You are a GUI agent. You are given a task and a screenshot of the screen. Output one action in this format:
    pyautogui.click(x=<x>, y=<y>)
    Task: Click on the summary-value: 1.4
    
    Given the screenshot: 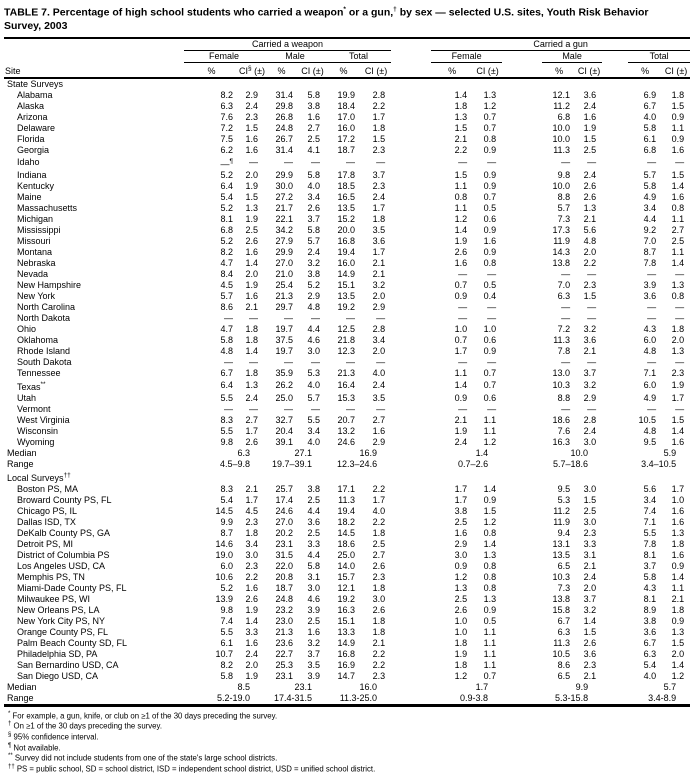 What is the action you would take?
    pyautogui.click(x=482, y=452)
    